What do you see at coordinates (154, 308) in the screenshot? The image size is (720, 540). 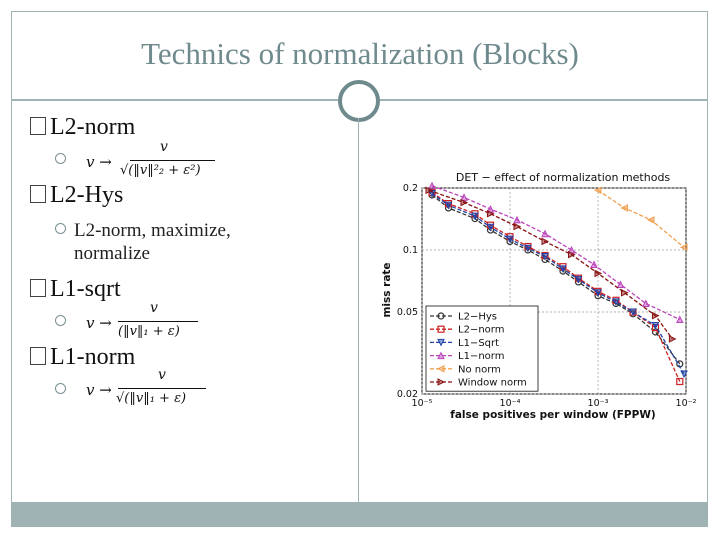 I see `l1sqrt-numerator: v` at bounding box center [154, 308].